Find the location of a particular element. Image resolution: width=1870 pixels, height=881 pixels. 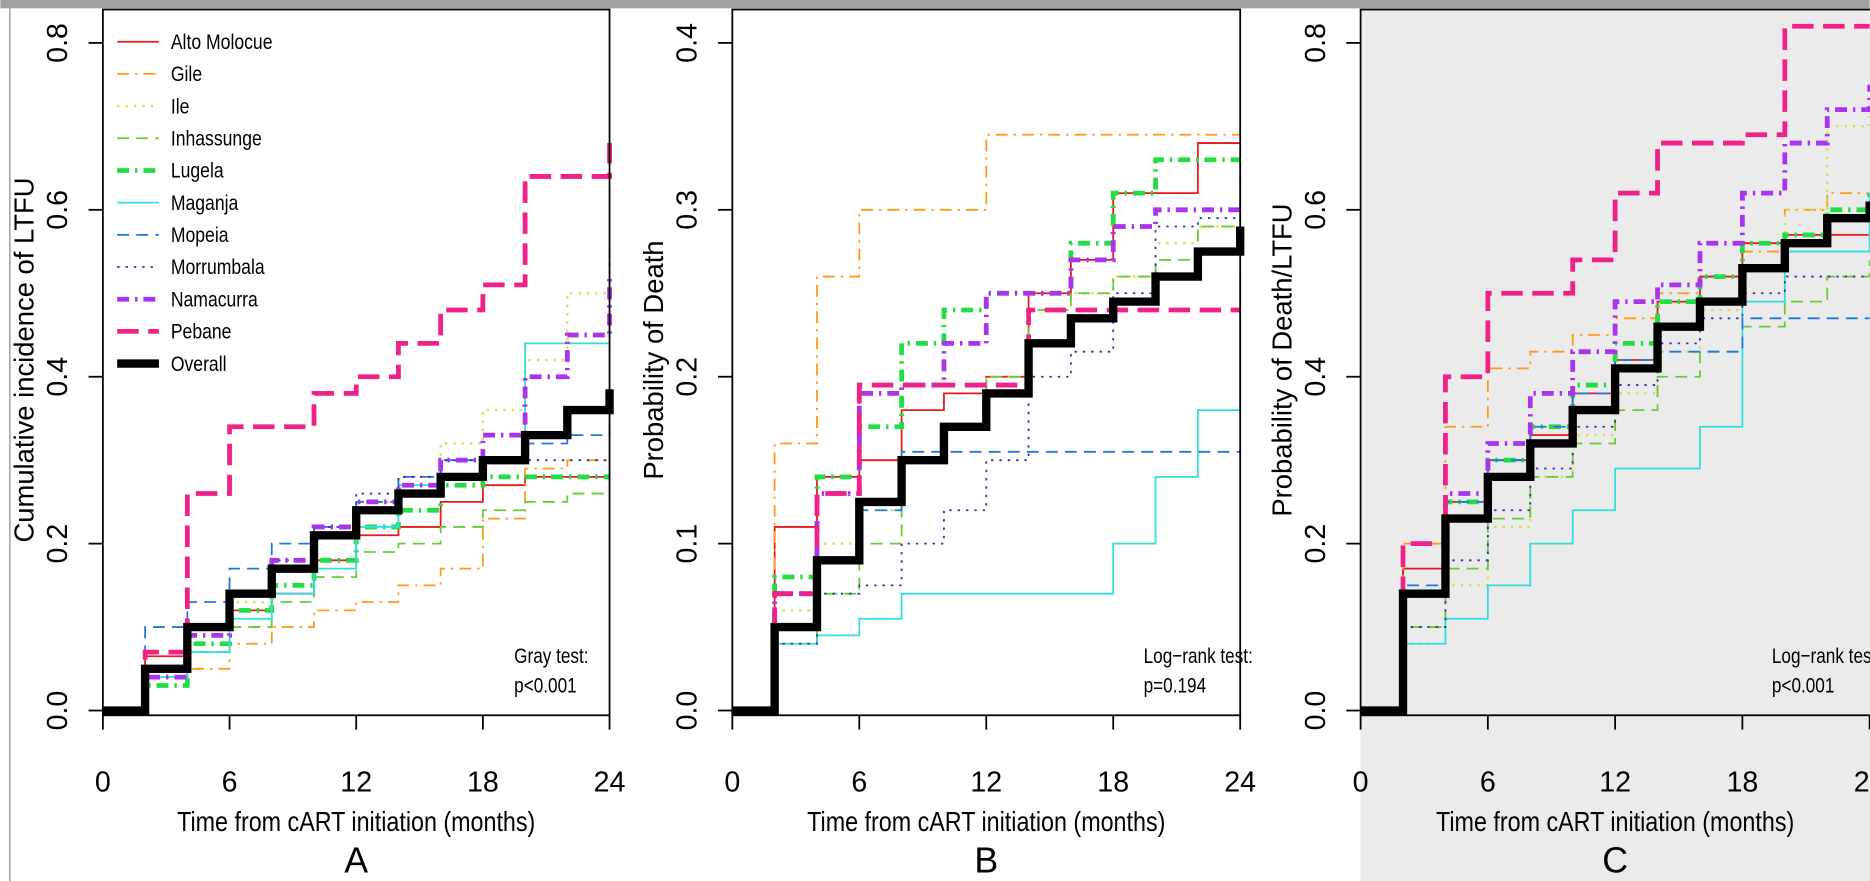

legend-label: Maganja is located at coordinates (205, 203).